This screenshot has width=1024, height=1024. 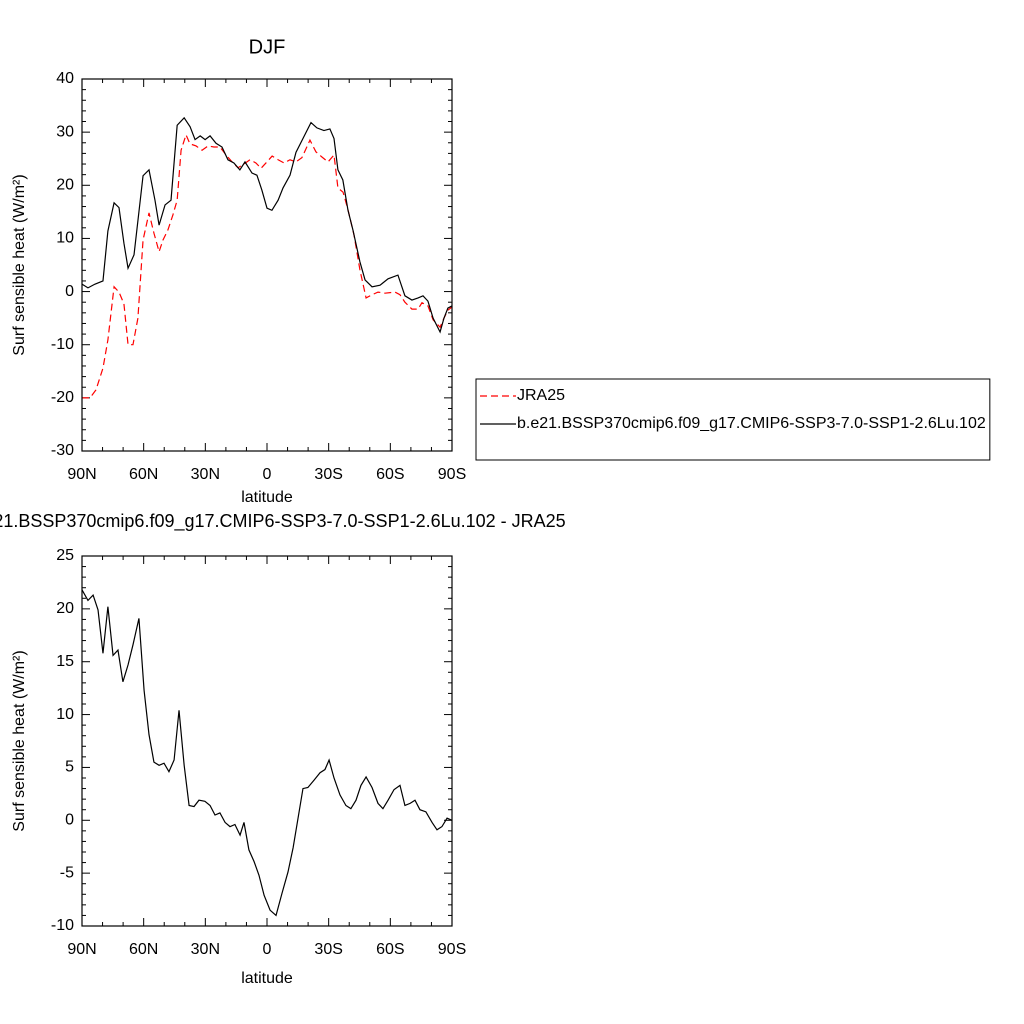 I want to click on y-tick-label: 30, so click(x=65, y=131).